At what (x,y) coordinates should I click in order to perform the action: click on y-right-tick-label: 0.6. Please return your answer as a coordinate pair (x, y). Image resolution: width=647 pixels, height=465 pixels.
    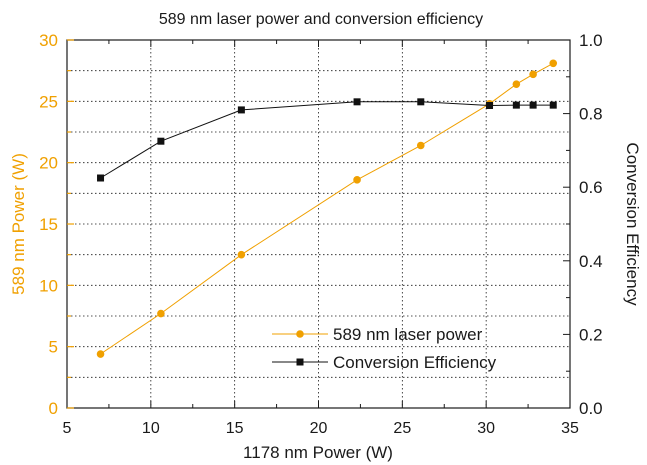
    Looking at the image, I should click on (591, 187).